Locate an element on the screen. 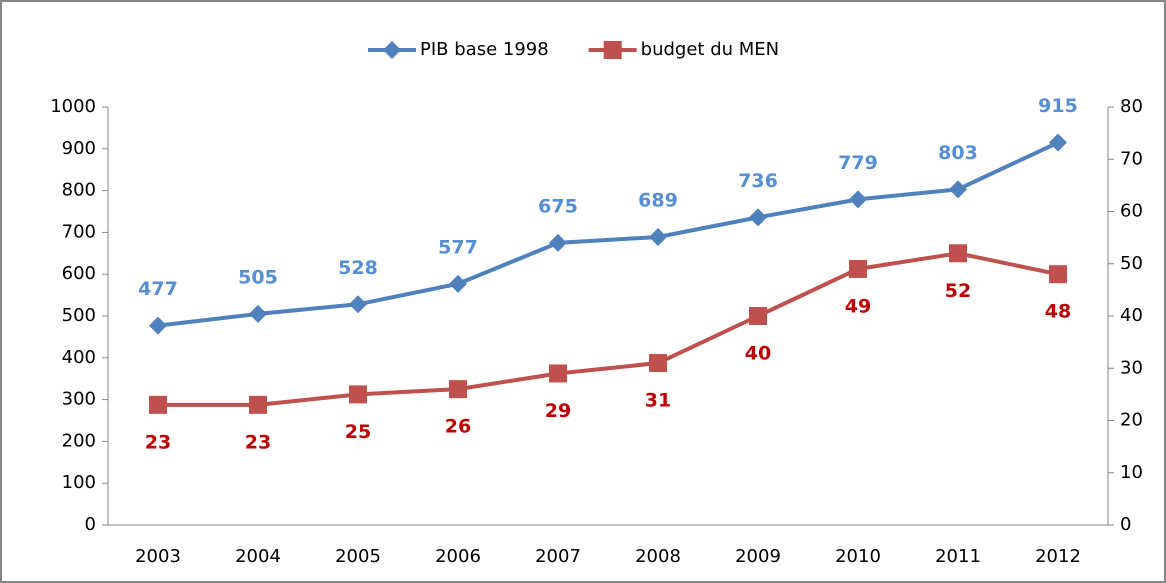 The height and width of the screenshot is (583, 1166). y-tick-label: 600 is located at coordinates (79, 273).